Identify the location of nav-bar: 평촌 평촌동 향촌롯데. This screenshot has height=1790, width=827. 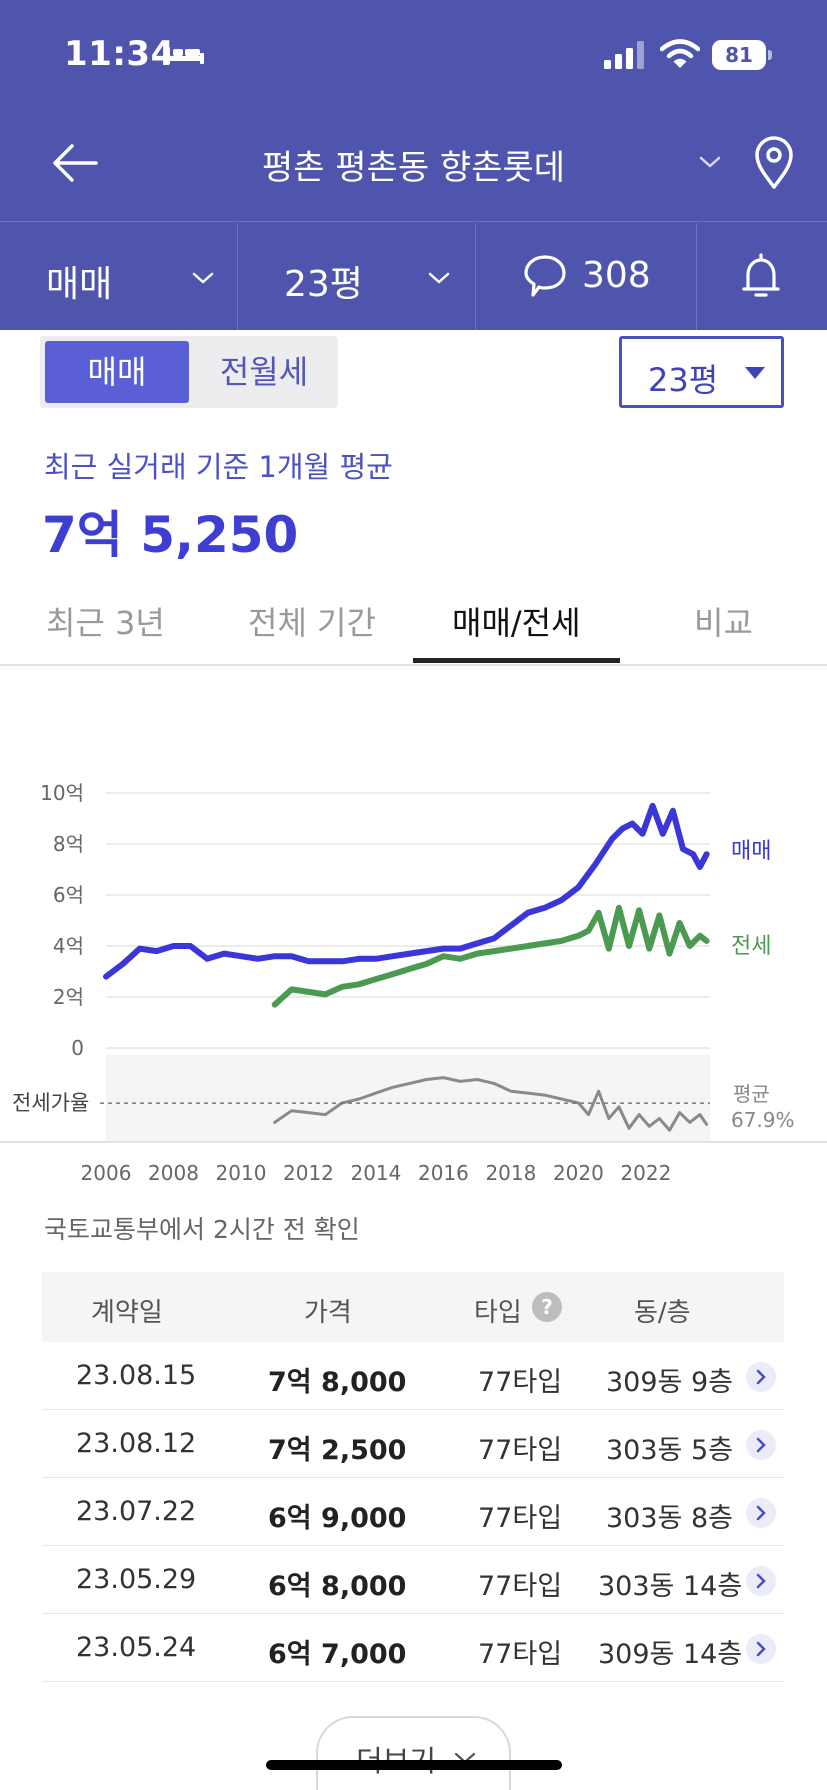
(413, 166).